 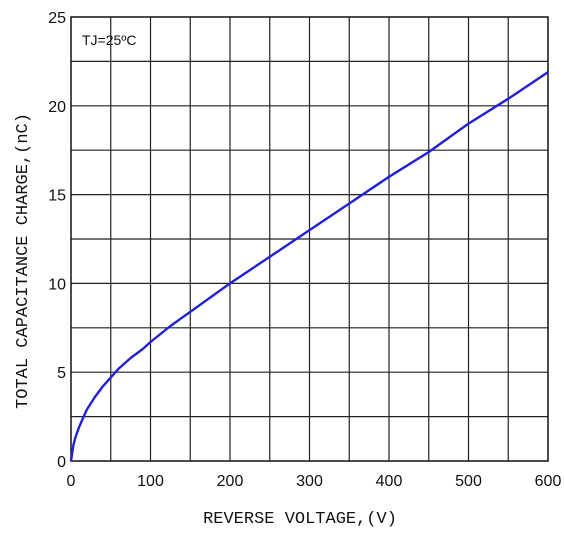 I want to click on y-tick-label: 25, so click(x=57, y=18).